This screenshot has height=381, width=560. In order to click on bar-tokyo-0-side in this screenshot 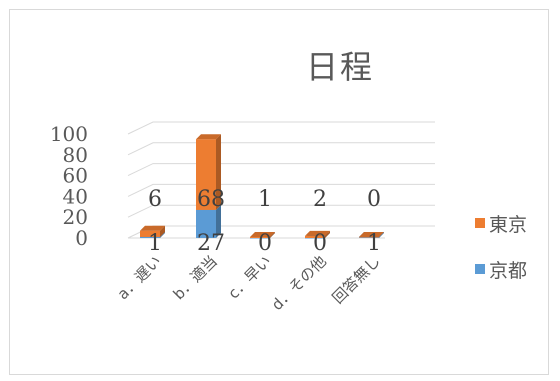, I will do `click(162, 231)`.